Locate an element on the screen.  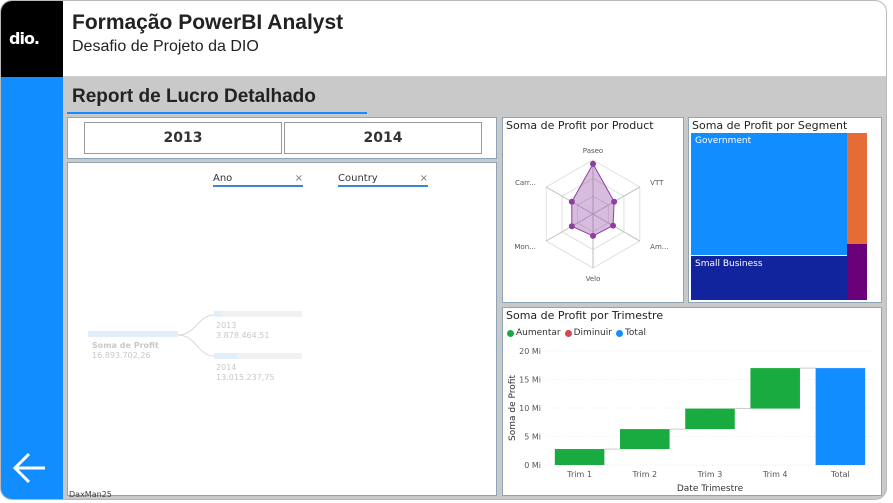
radar-spoke is located at coordinates (616, 227).